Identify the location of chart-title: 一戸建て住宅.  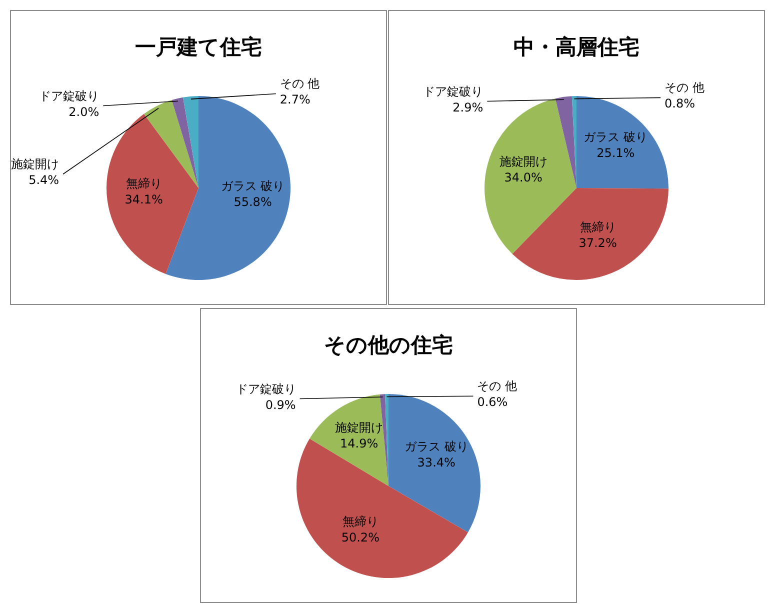
(198, 47).